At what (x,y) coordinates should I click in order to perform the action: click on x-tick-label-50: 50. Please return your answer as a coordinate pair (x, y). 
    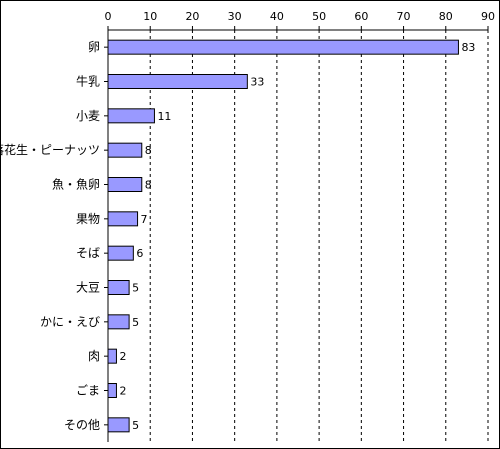
    Looking at the image, I should click on (319, 16).